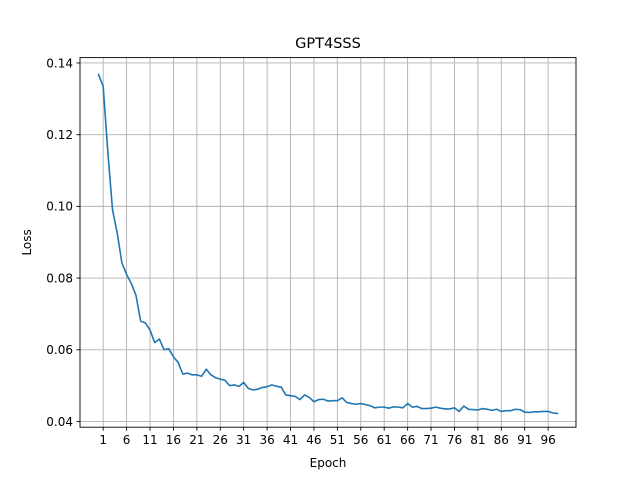  Describe the element at coordinates (290, 440) in the screenshot. I see `x-tick-label: 41` at that location.